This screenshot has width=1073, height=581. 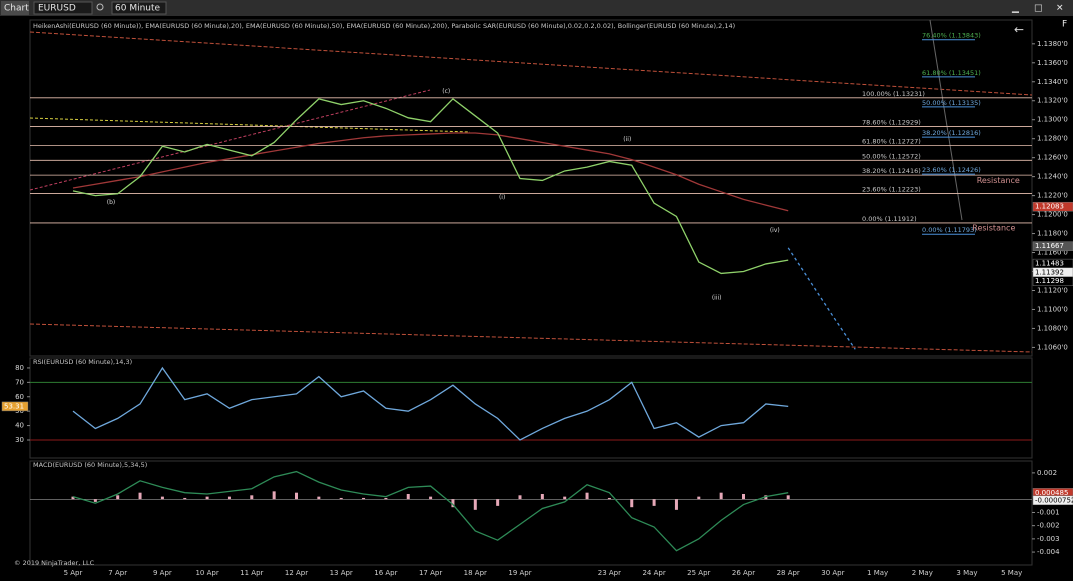 I want to click on fib-label: 61.80% (1.12727), so click(x=891, y=142).